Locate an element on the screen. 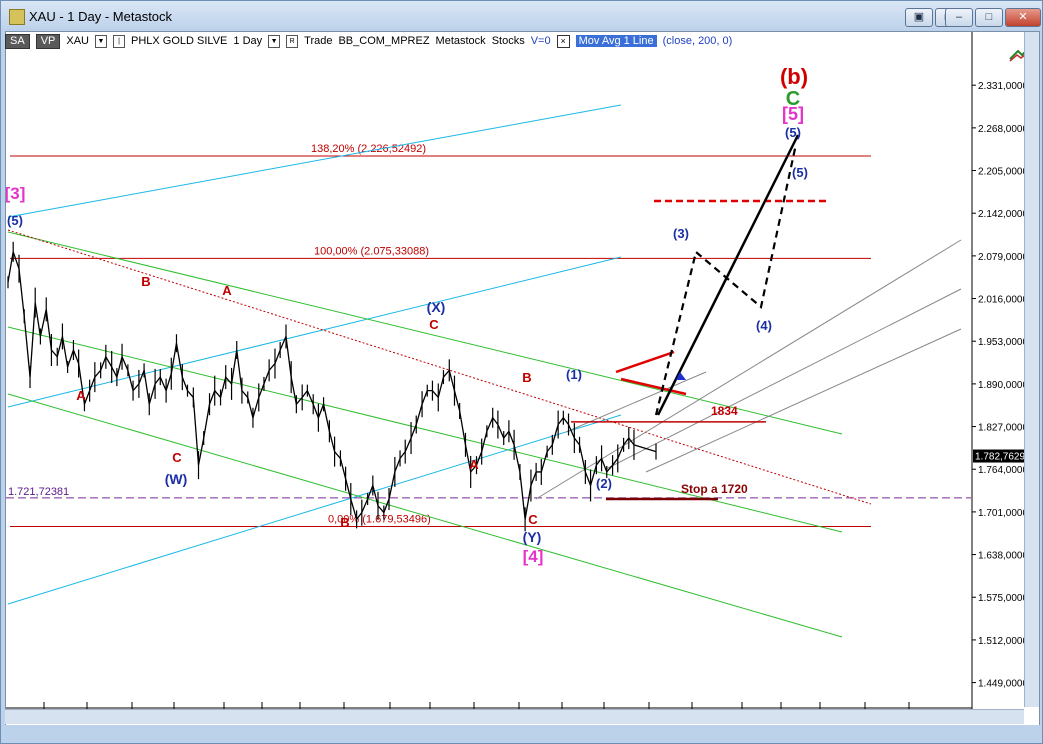  wave-label-c2: C is located at coordinates (434, 324).